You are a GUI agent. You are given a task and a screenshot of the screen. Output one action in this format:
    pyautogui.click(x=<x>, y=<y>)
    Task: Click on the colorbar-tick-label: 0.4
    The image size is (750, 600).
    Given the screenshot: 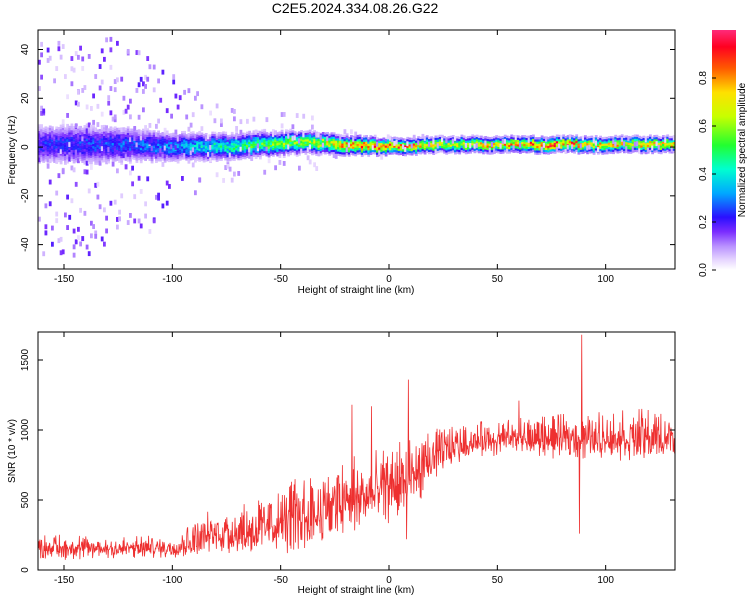 What is the action you would take?
    pyautogui.click(x=703, y=174)
    